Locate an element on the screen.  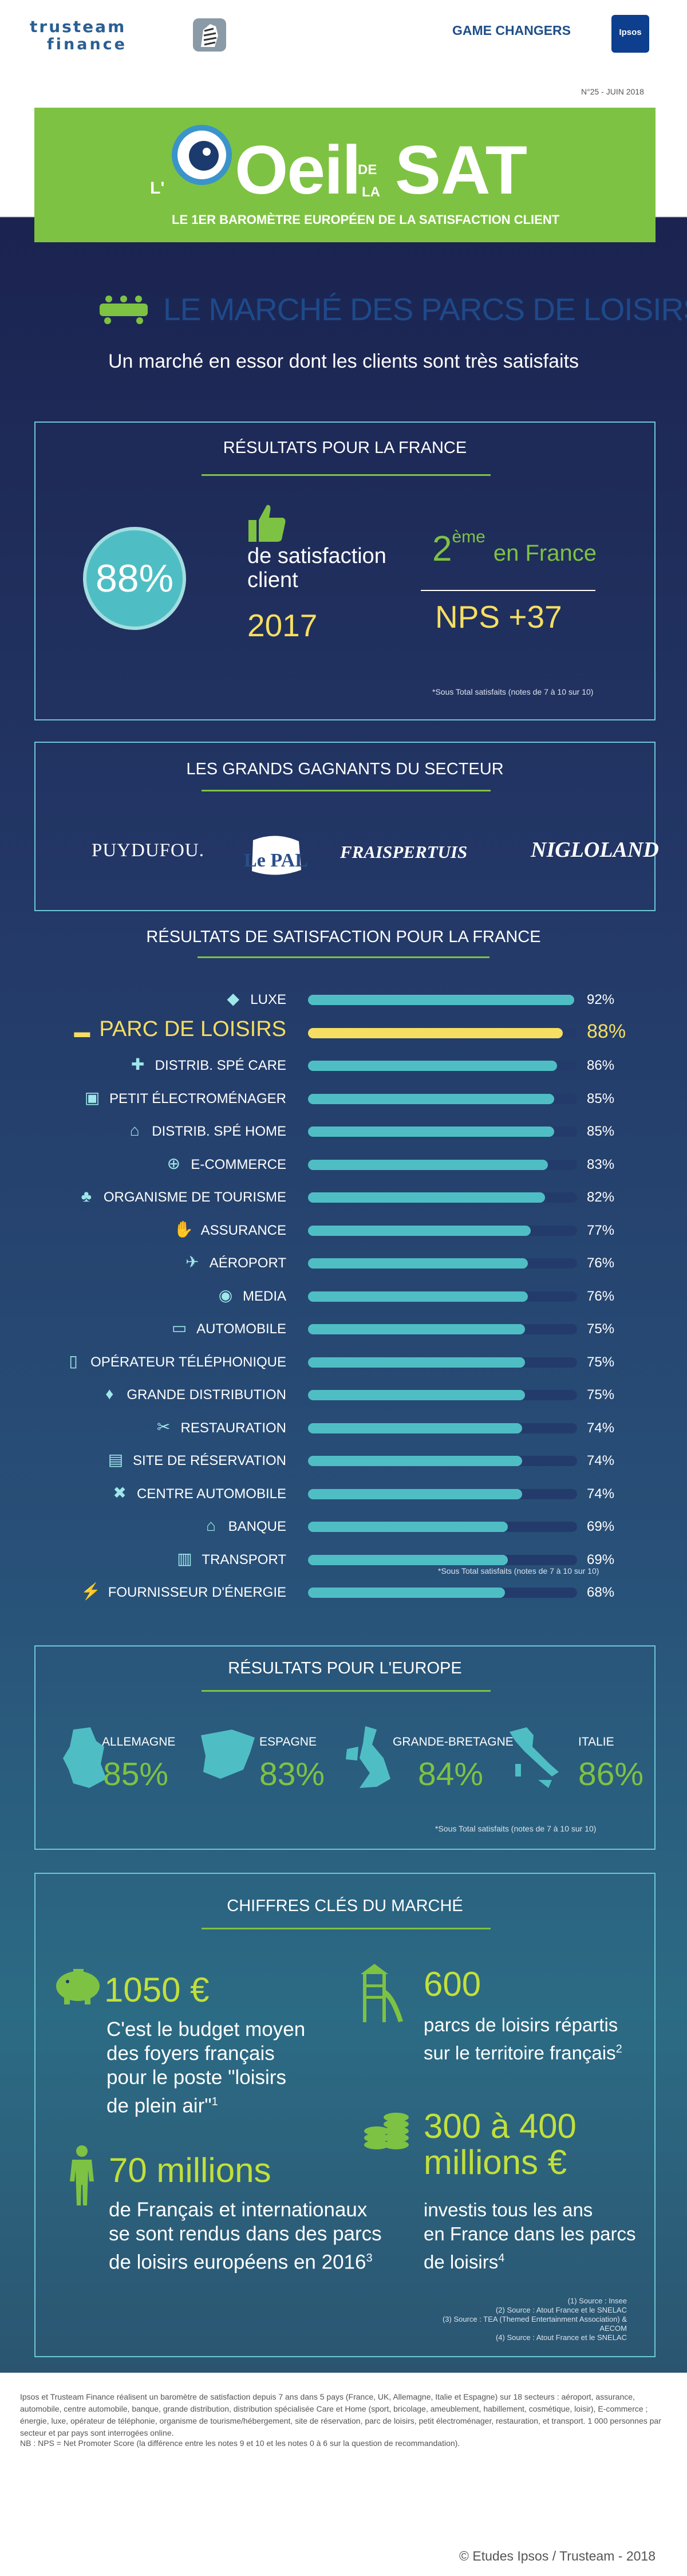
banner-l: L' is located at coordinates (157, 189).